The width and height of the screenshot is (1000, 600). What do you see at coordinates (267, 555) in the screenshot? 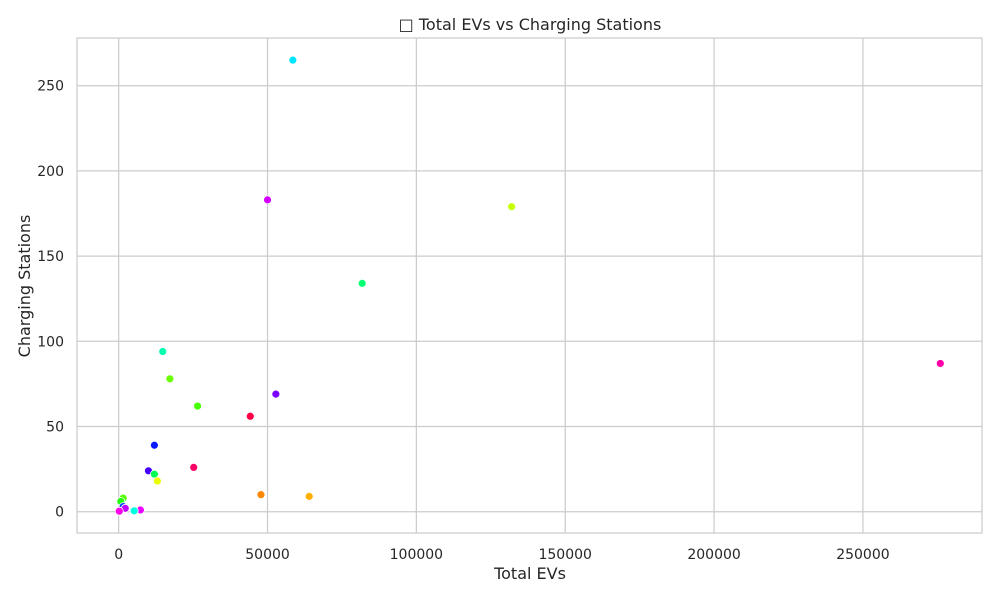
I see `x-tick-label: 50000` at bounding box center [267, 555].